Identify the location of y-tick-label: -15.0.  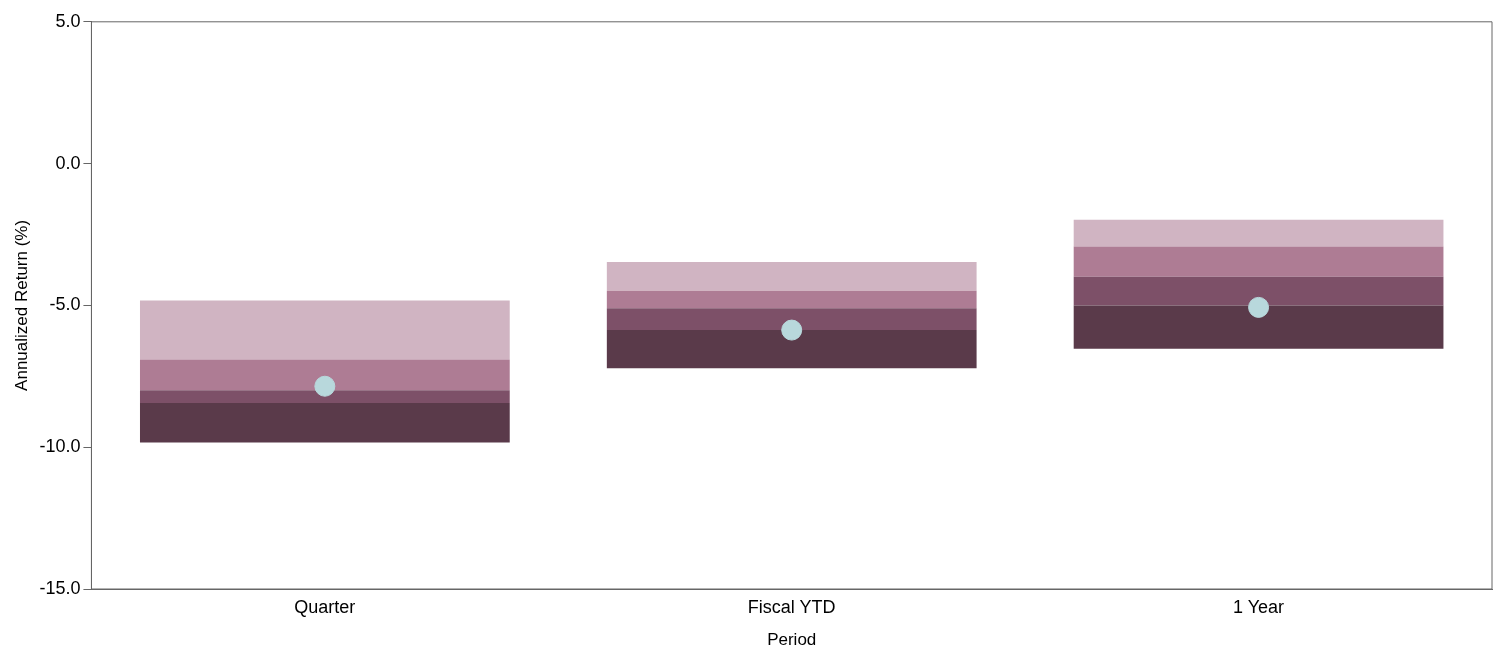
(60, 587).